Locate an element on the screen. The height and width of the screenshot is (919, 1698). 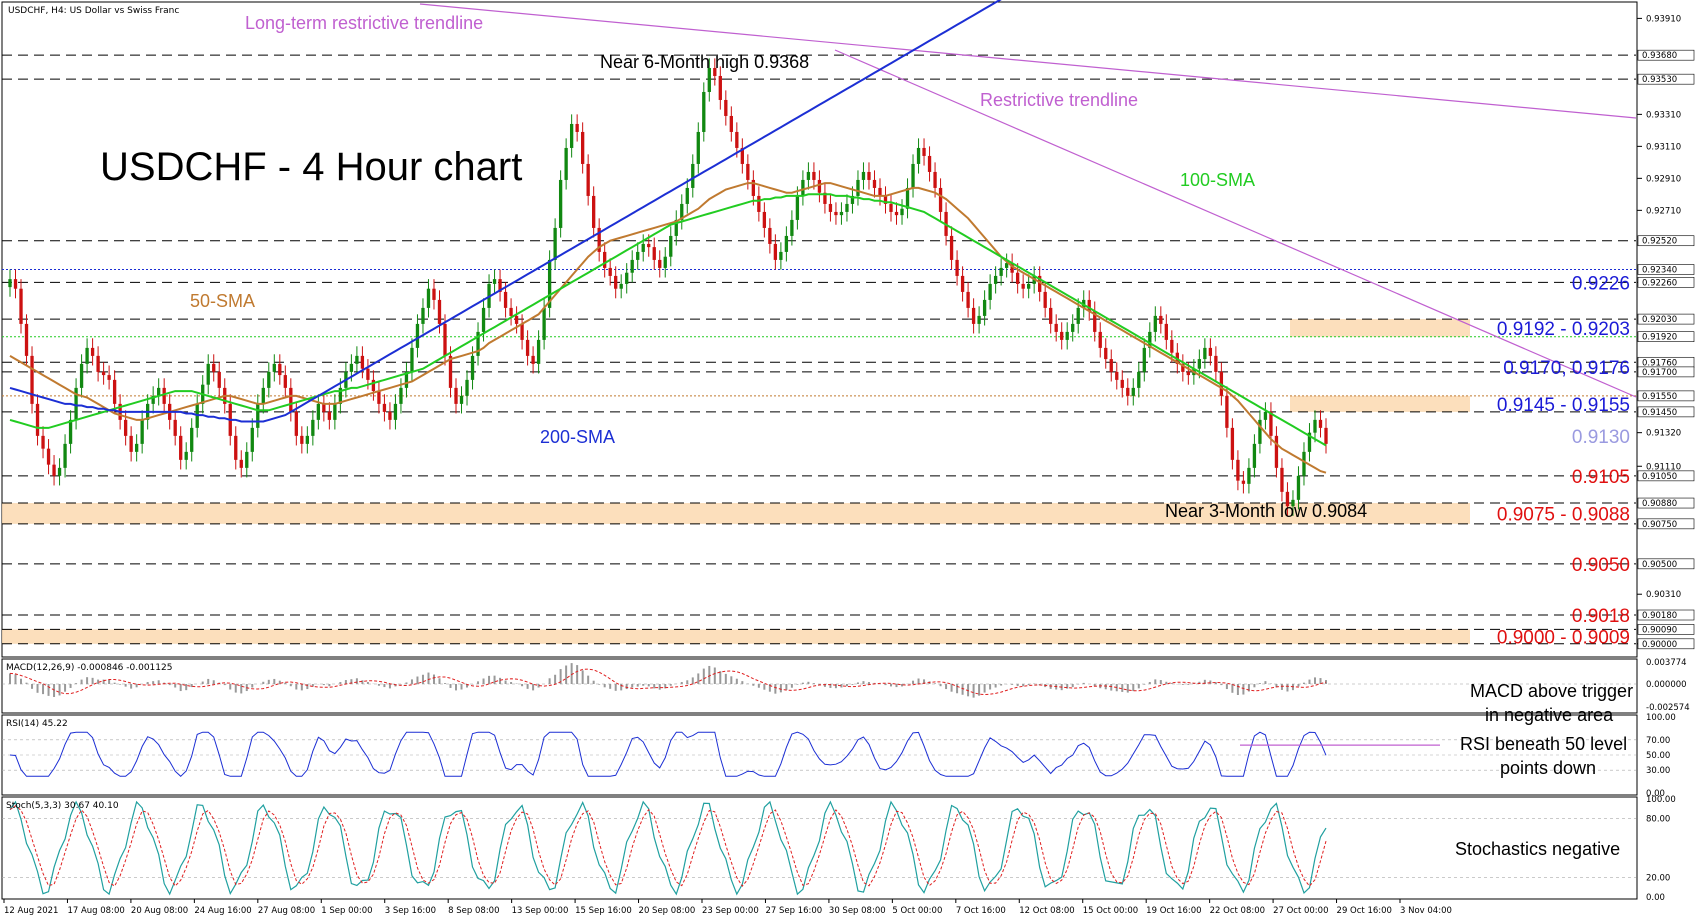
price-tag-0: 0.93680 is located at coordinates (1659, 56).